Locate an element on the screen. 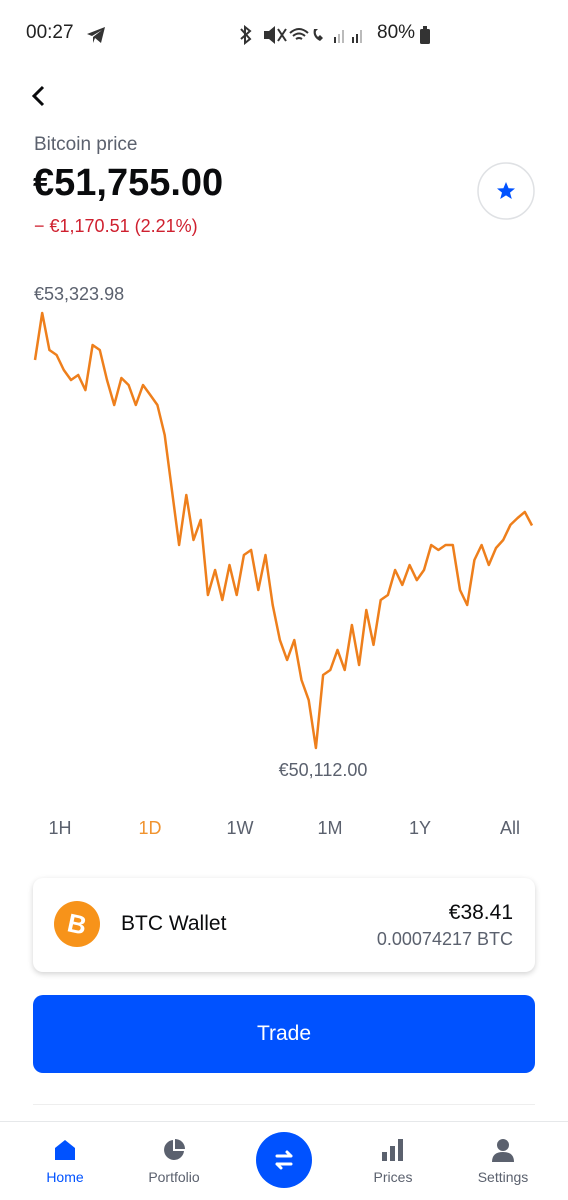 The height and width of the screenshot is (1200, 568). trade-button: Trade is located at coordinates (284, 1034).